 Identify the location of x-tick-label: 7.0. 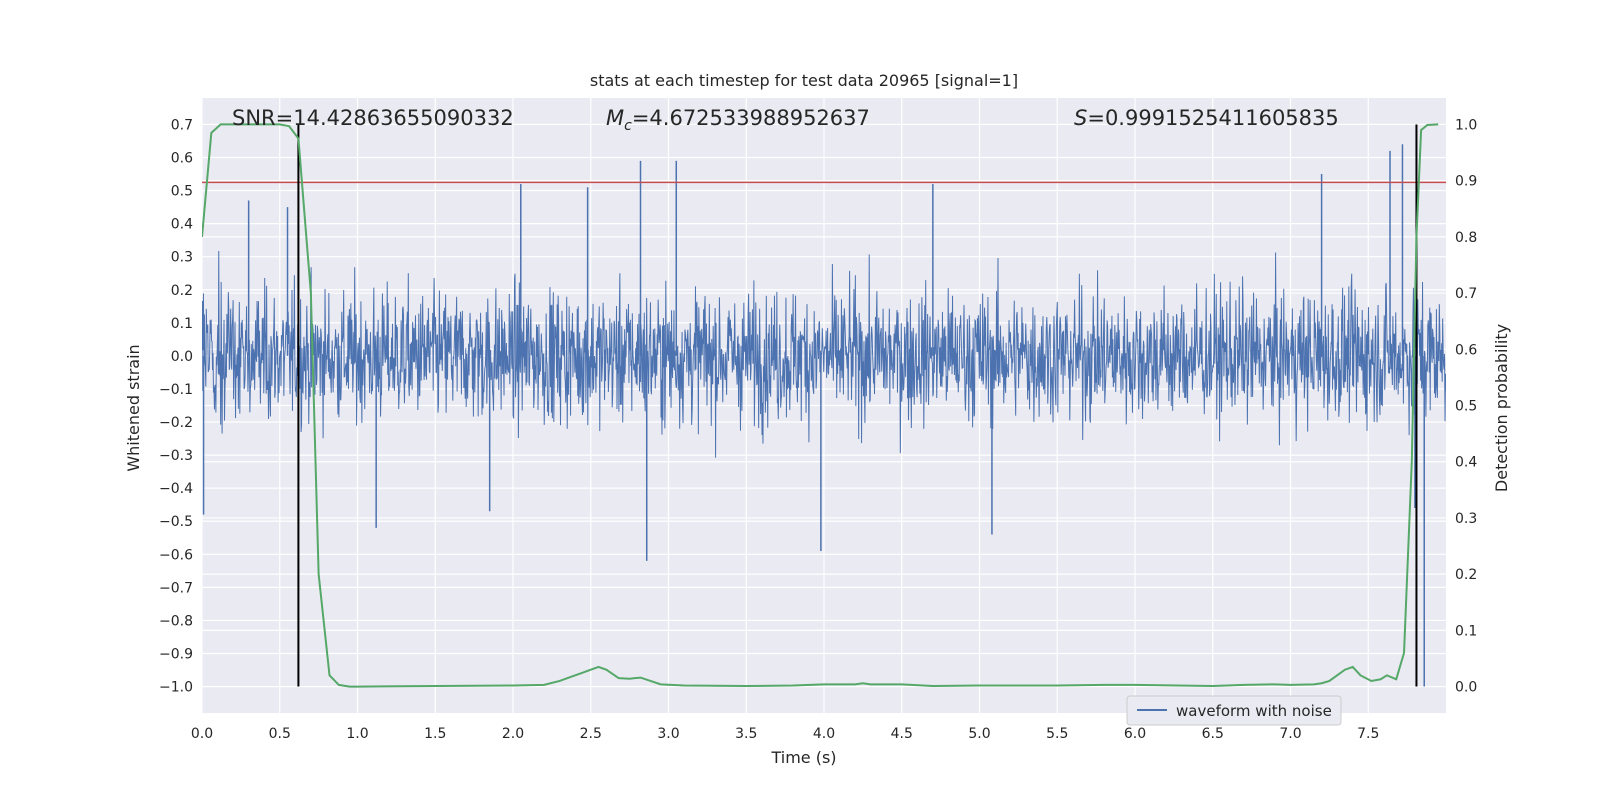
(1290, 734).